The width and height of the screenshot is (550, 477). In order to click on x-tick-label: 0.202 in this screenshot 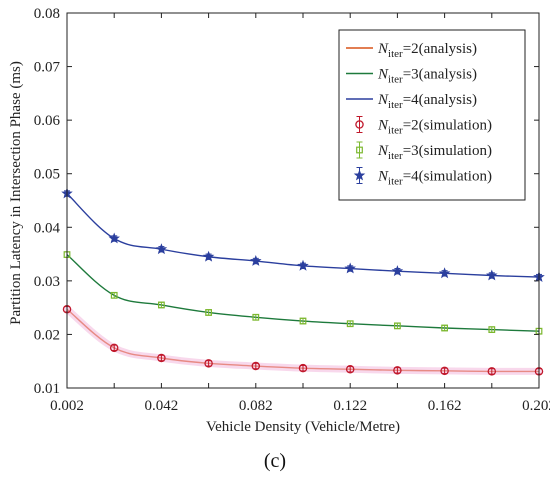, I will do `click(536, 406)`.